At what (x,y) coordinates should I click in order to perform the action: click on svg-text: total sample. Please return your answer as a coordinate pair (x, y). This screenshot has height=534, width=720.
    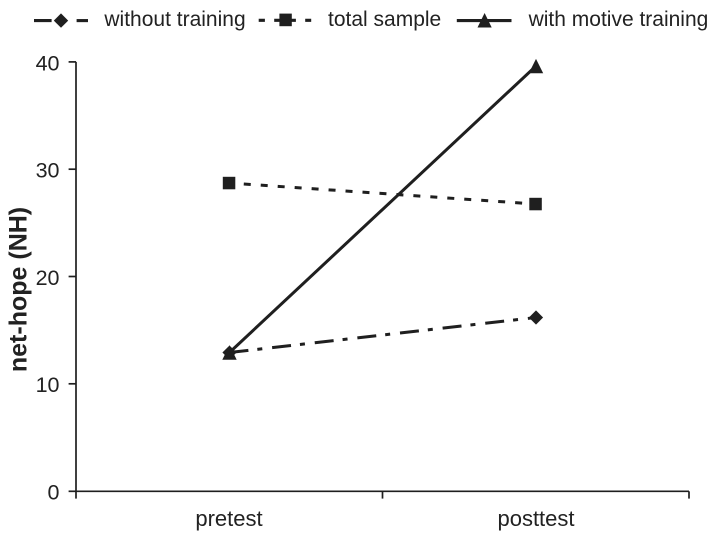
    Looking at the image, I should click on (384, 19).